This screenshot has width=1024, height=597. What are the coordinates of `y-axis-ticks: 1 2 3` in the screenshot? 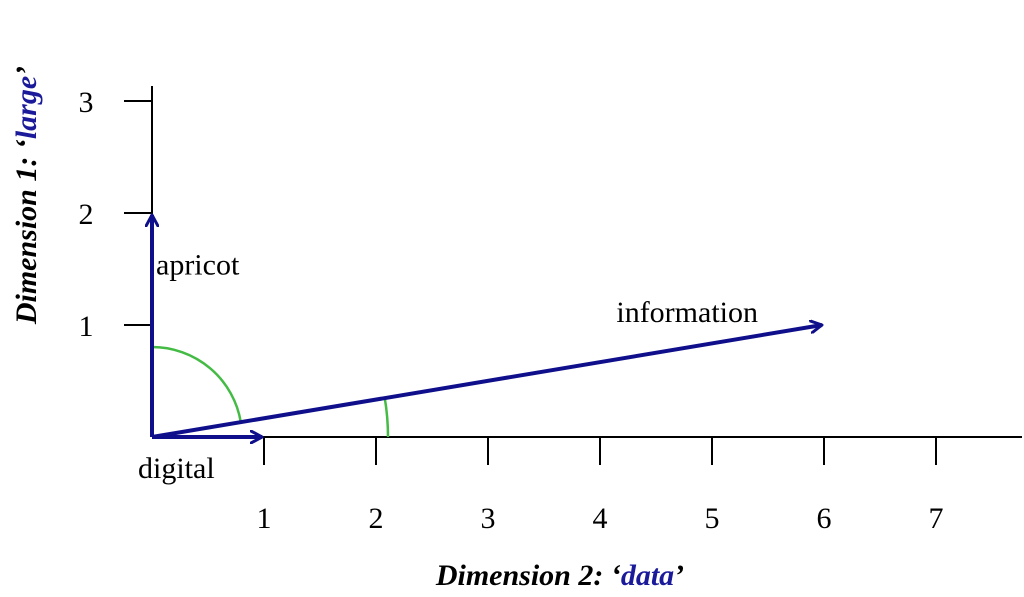 It's located at (115, 214).